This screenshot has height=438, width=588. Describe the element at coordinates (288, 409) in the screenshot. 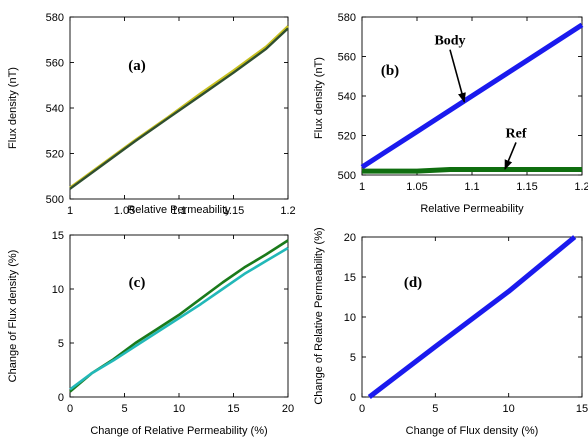

I see `x-tick-label: 20` at that location.